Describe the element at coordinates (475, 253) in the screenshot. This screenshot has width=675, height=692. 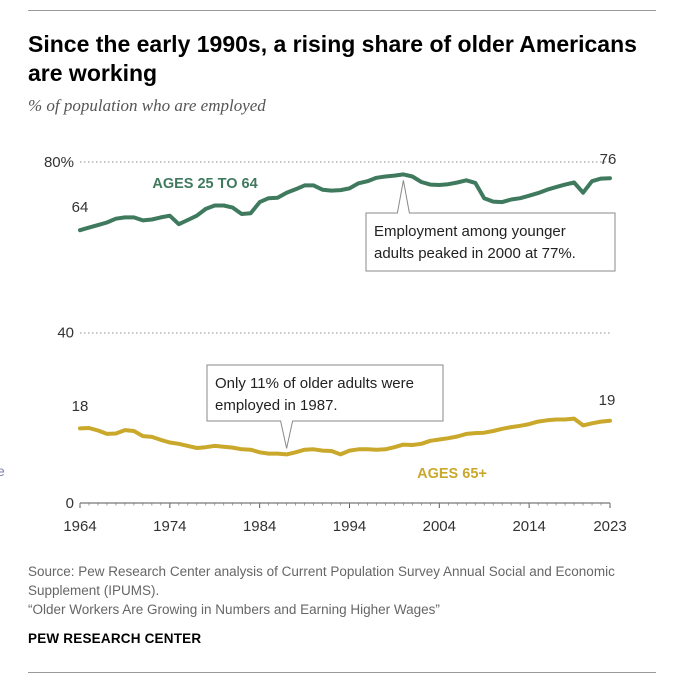
I see `annotation-text: adults peaked in 2000 at 77%.` at that location.